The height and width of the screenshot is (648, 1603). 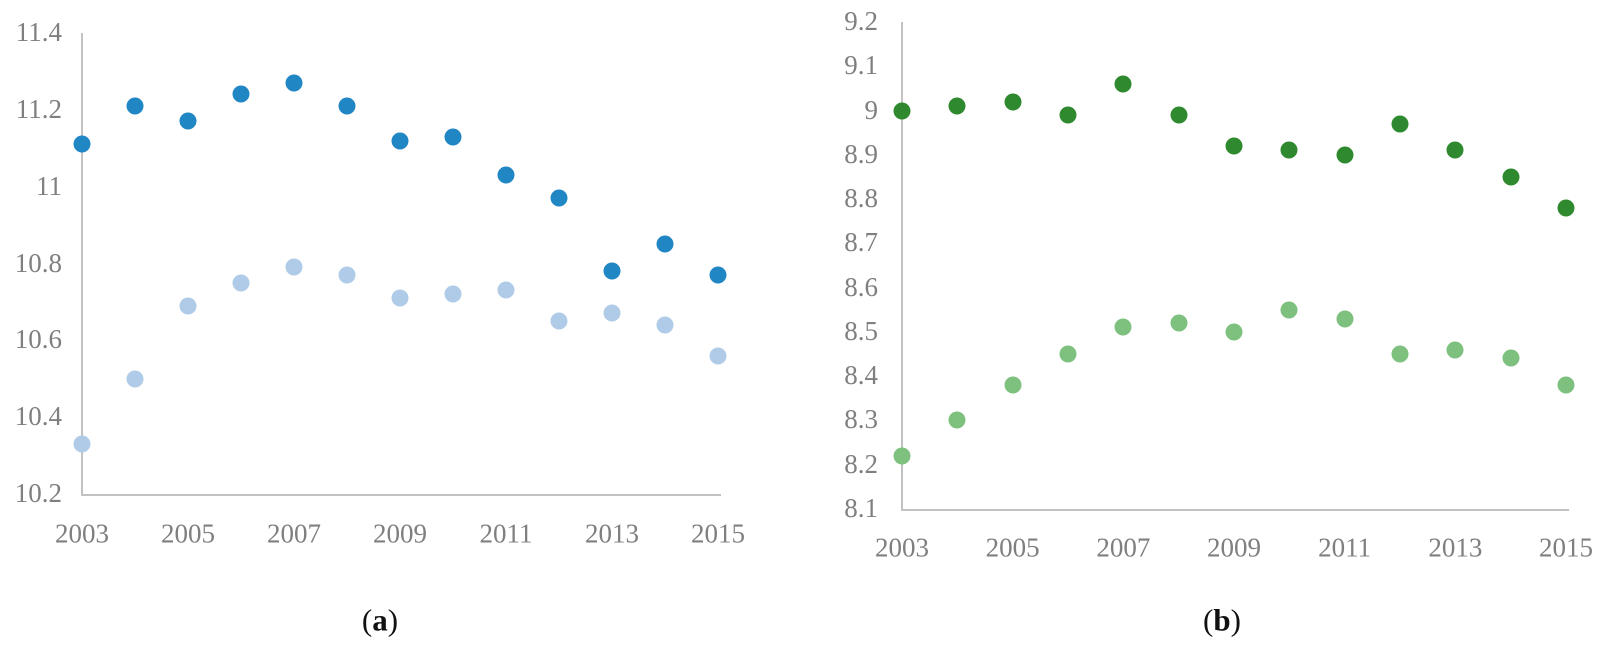 I want to click on y-tick-label: 10.4, so click(x=38, y=416).